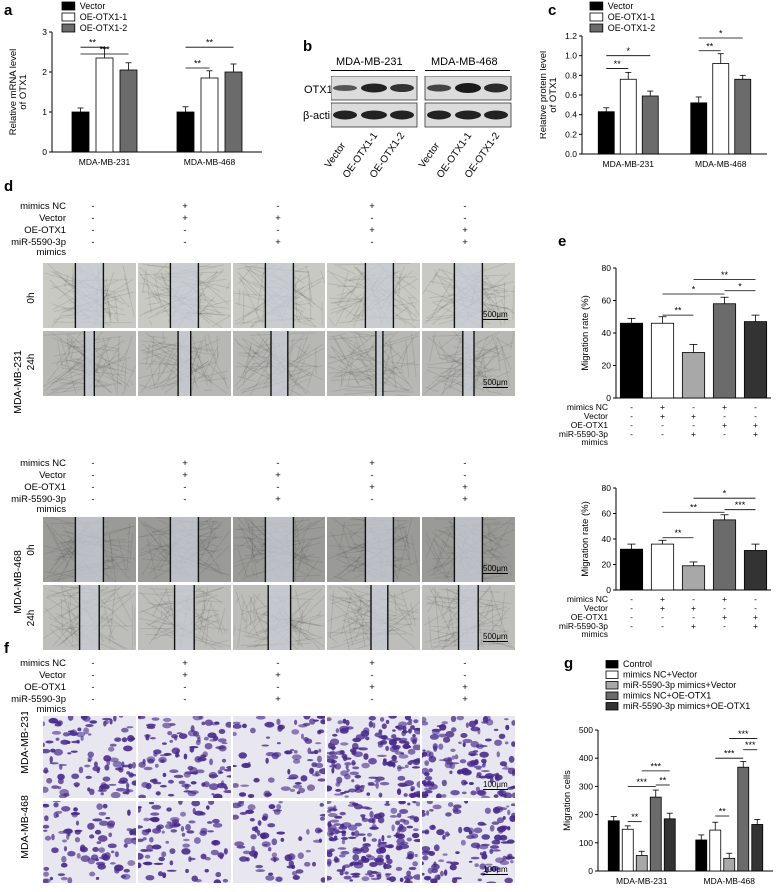 The width and height of the screenshot is (781, 892). Describe the element at coordinates (495, 870) in the screenshot. I see `scale-bar: 100μm` at that location.